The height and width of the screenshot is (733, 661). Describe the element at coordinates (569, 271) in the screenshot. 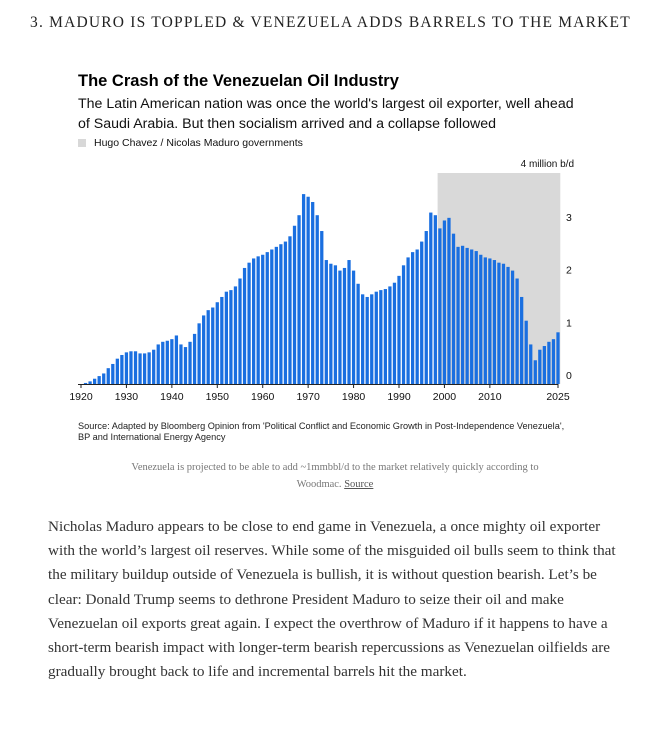

I see `y-tick-label-2: 2` at that location.